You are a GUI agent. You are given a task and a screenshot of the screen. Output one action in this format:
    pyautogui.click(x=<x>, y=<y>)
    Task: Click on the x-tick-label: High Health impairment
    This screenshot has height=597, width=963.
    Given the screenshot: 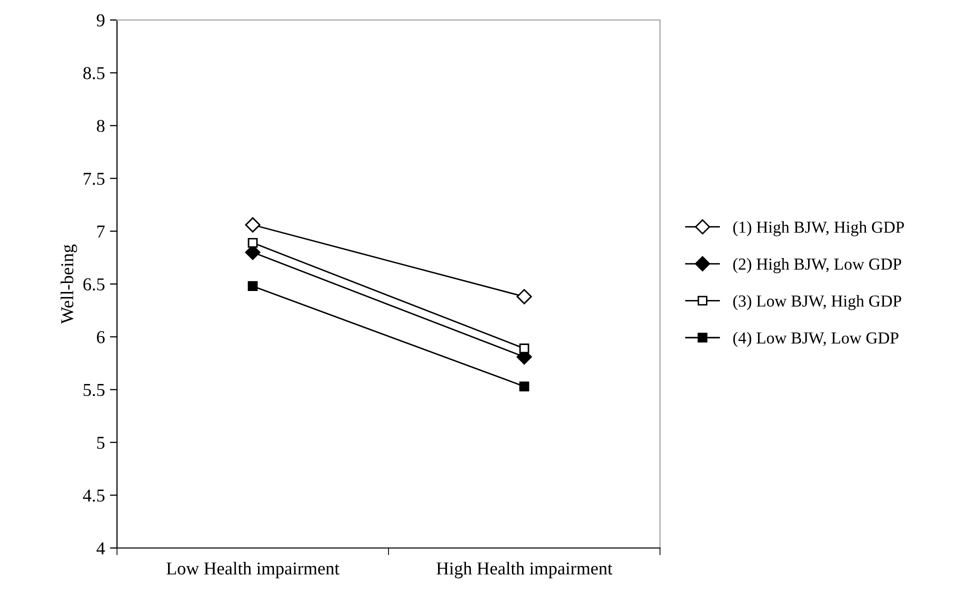 What is the action you would take?
    pyautogui.click(x=524, y=570)
    